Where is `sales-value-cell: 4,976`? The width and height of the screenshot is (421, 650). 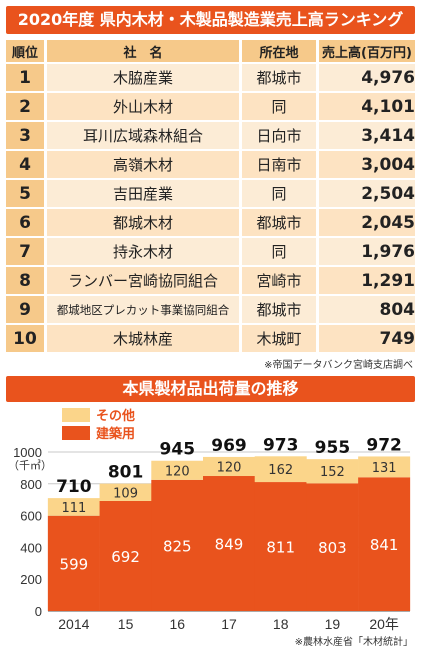 sales-value-cell: 4,976 is located at coordinates (365, 77).